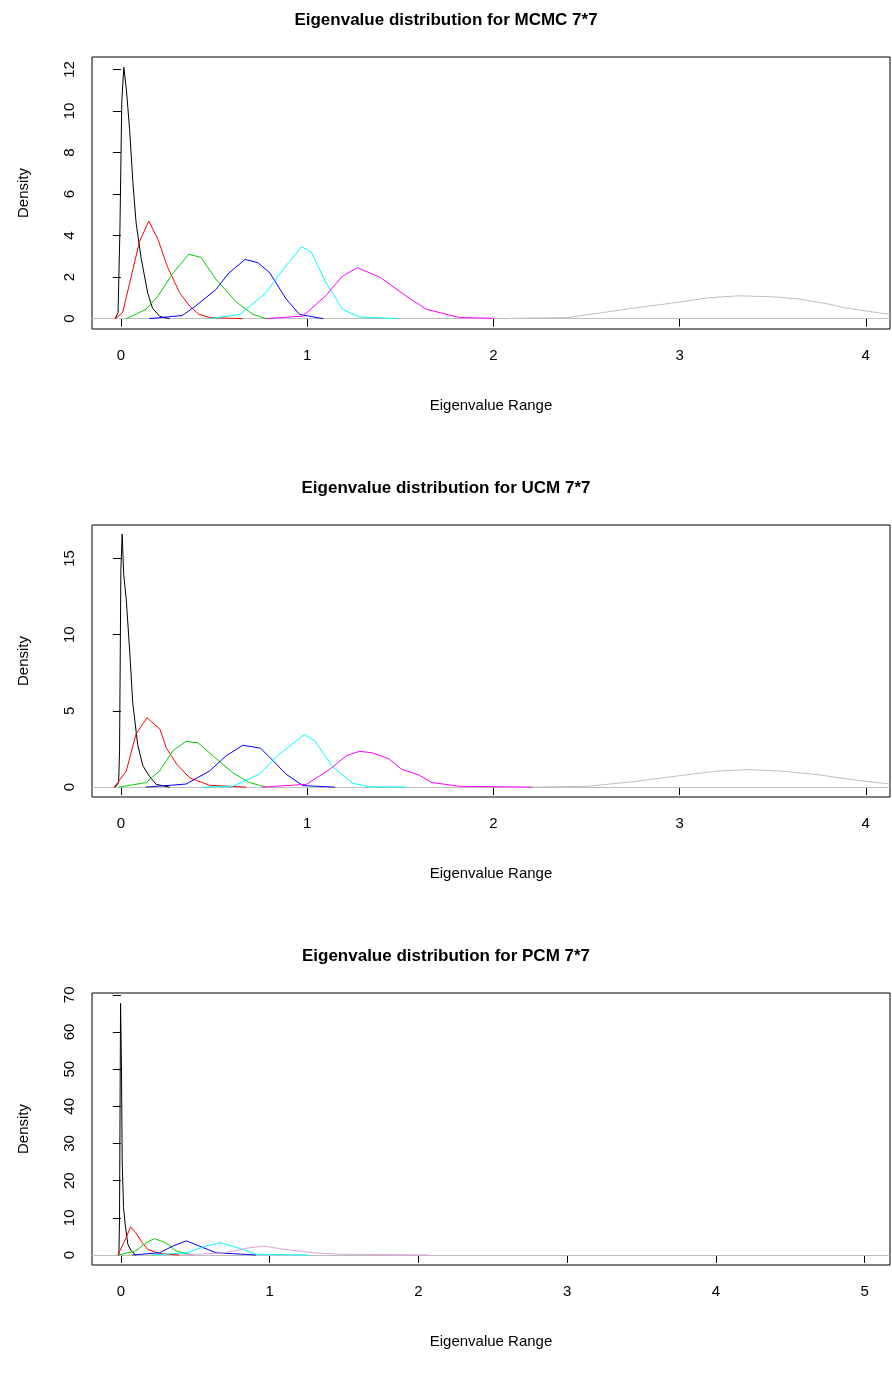  I want to click on chart-title: Eigenvalue distribution for MCMC 7*7, so click(446, 19).